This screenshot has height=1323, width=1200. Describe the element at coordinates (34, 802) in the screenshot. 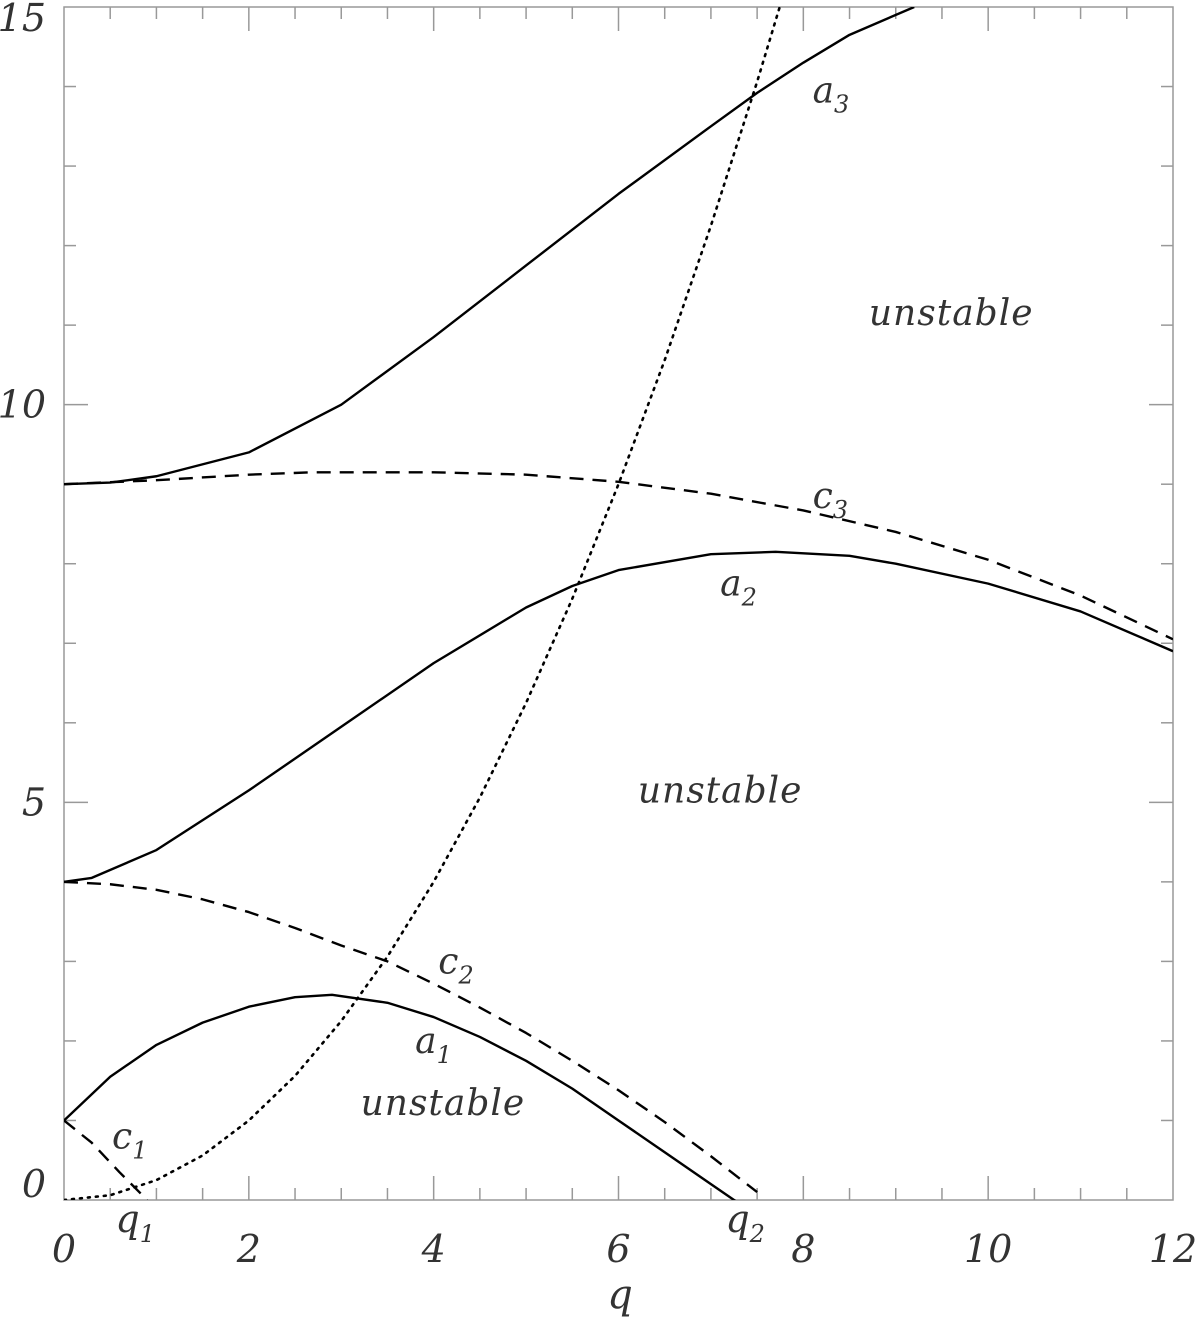

I see `y-tick-label: 5` at that location.